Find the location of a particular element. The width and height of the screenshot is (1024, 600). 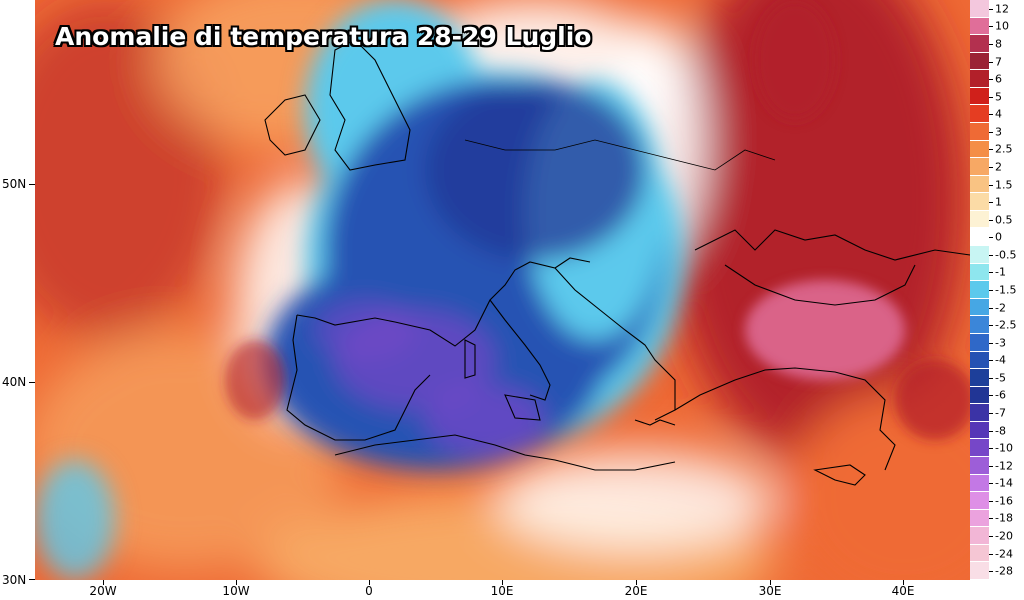

x-axis-label: 0 is located at coordinates (369, 591).